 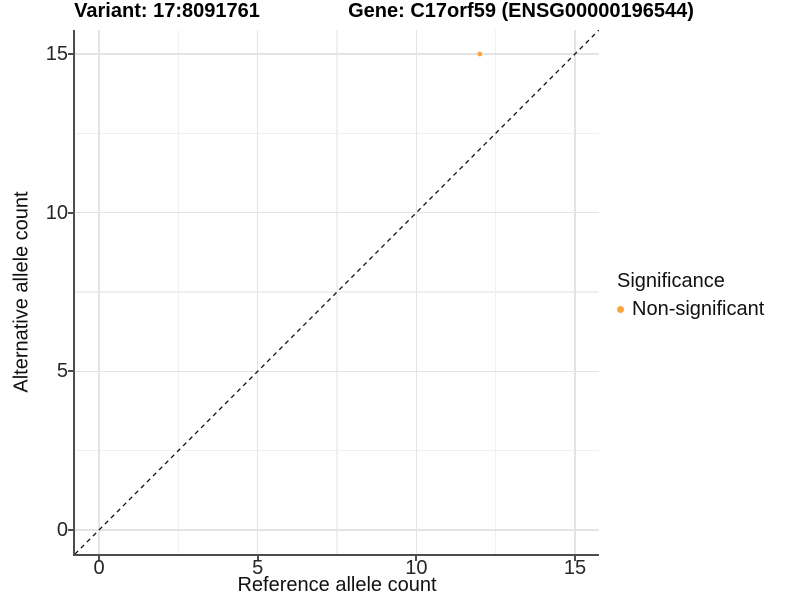 I want to click on y-tick-label: 15, so click(x=56, y=54).